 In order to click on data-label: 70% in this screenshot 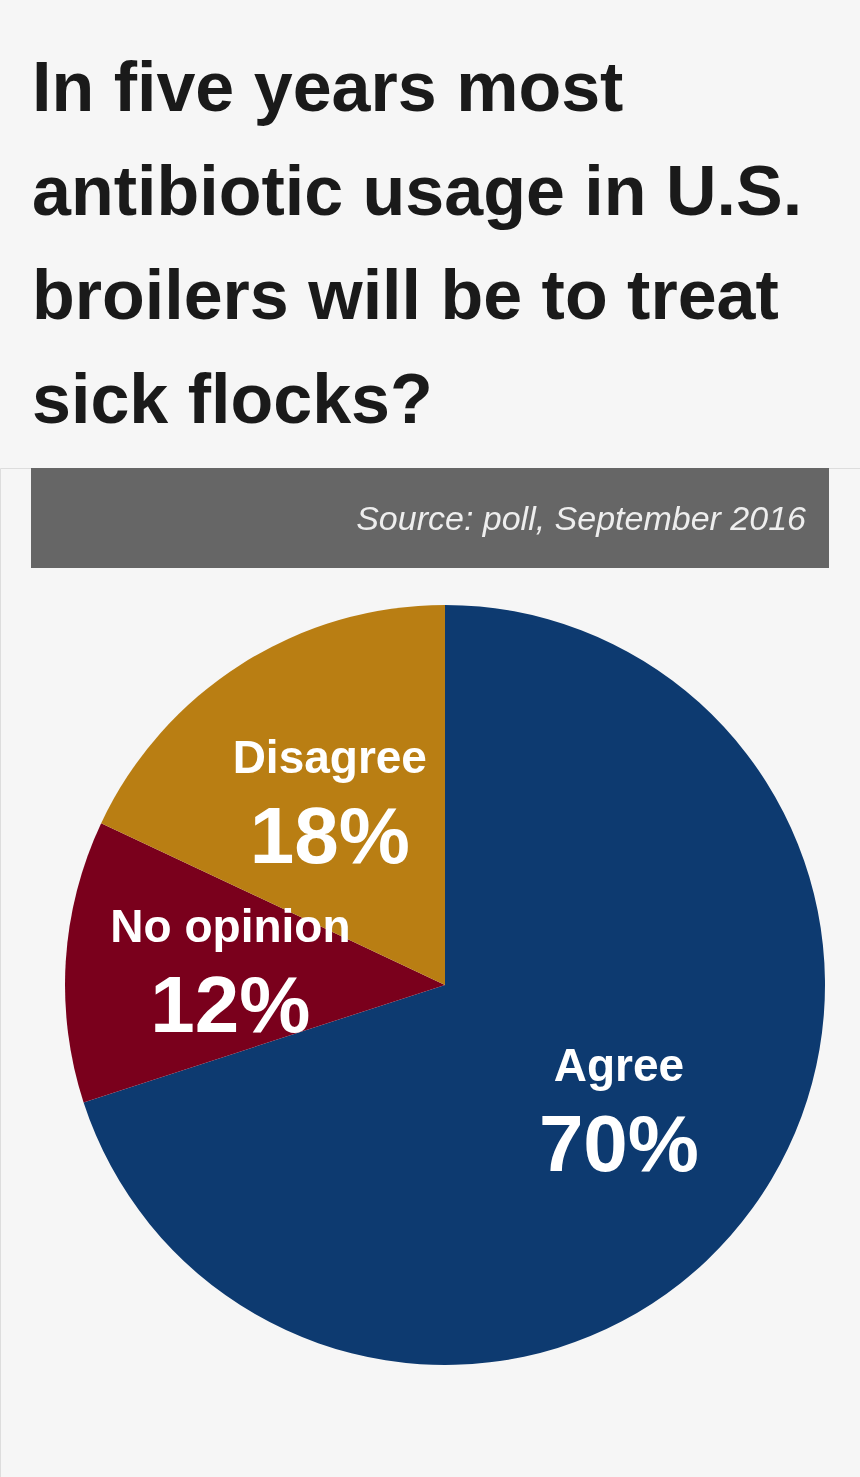, I will do `click(618, 1144)`.